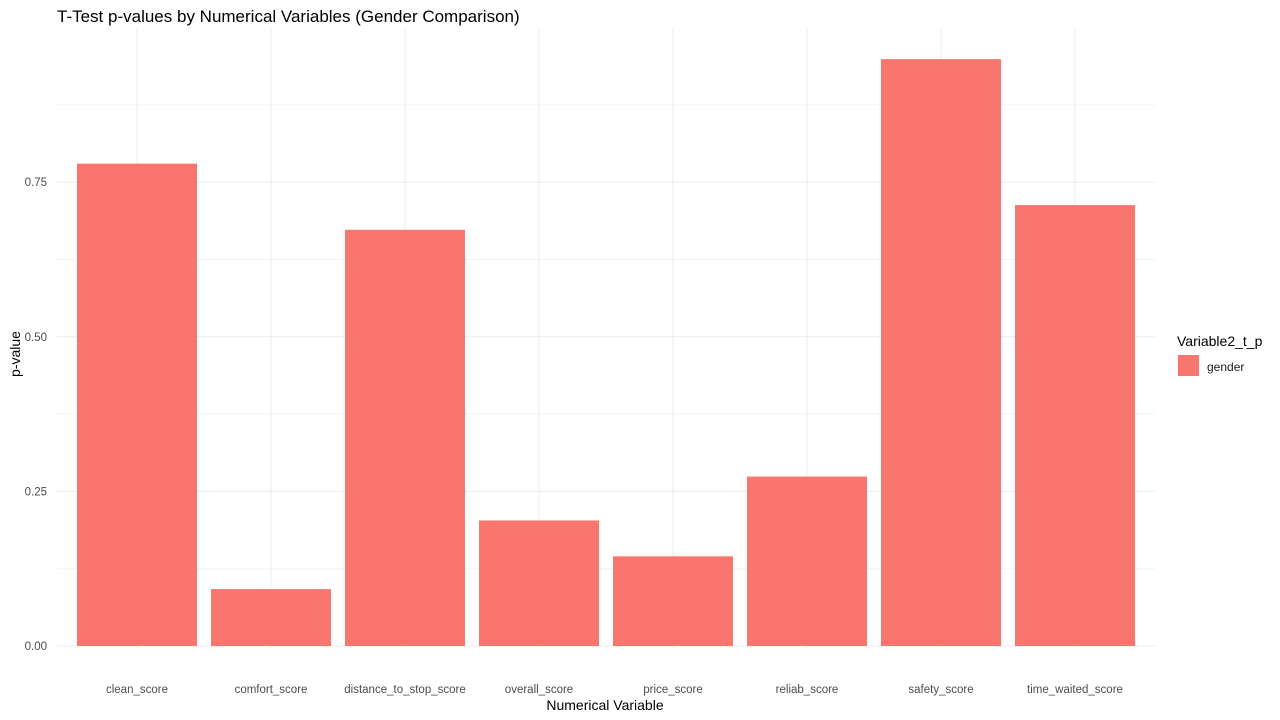 Image resolution: width=1280 pixels, height=720 pixels. Describe the element at coordinates (137, 690) in the screenshot. I see `x-tick-label: clean_score` at that location.